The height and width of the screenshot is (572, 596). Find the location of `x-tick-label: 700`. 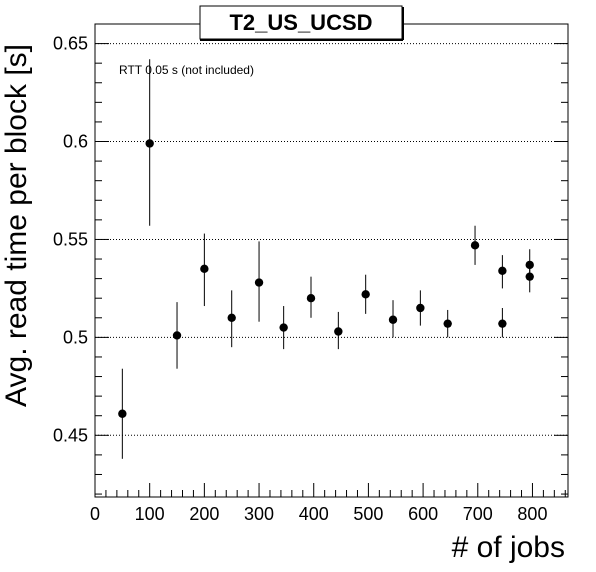

x-tick-label: 700 is located at coordinates (478, 514).